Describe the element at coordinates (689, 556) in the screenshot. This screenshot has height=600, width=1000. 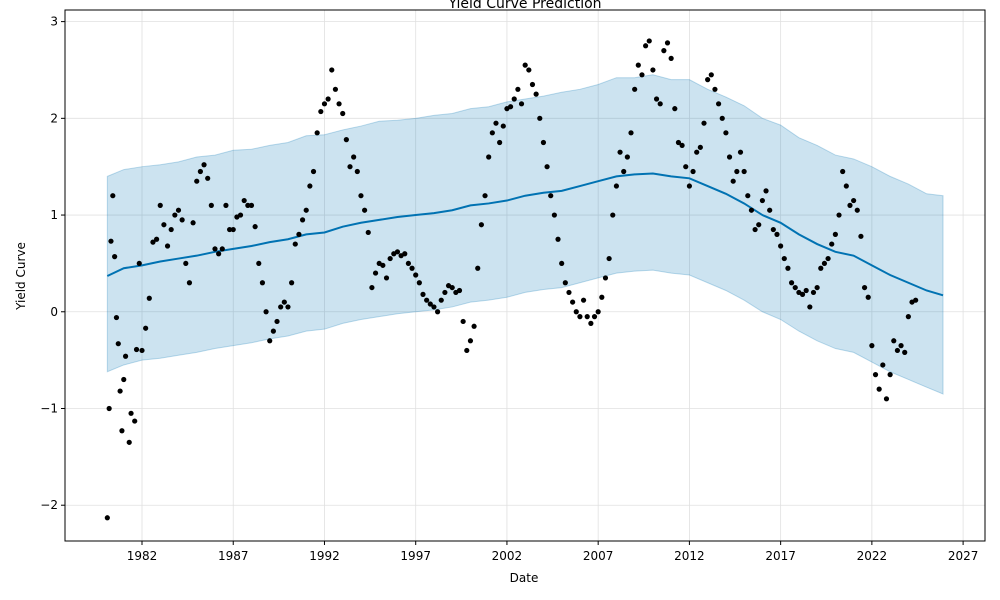
I see `x-tick-label: 2012` at that location.